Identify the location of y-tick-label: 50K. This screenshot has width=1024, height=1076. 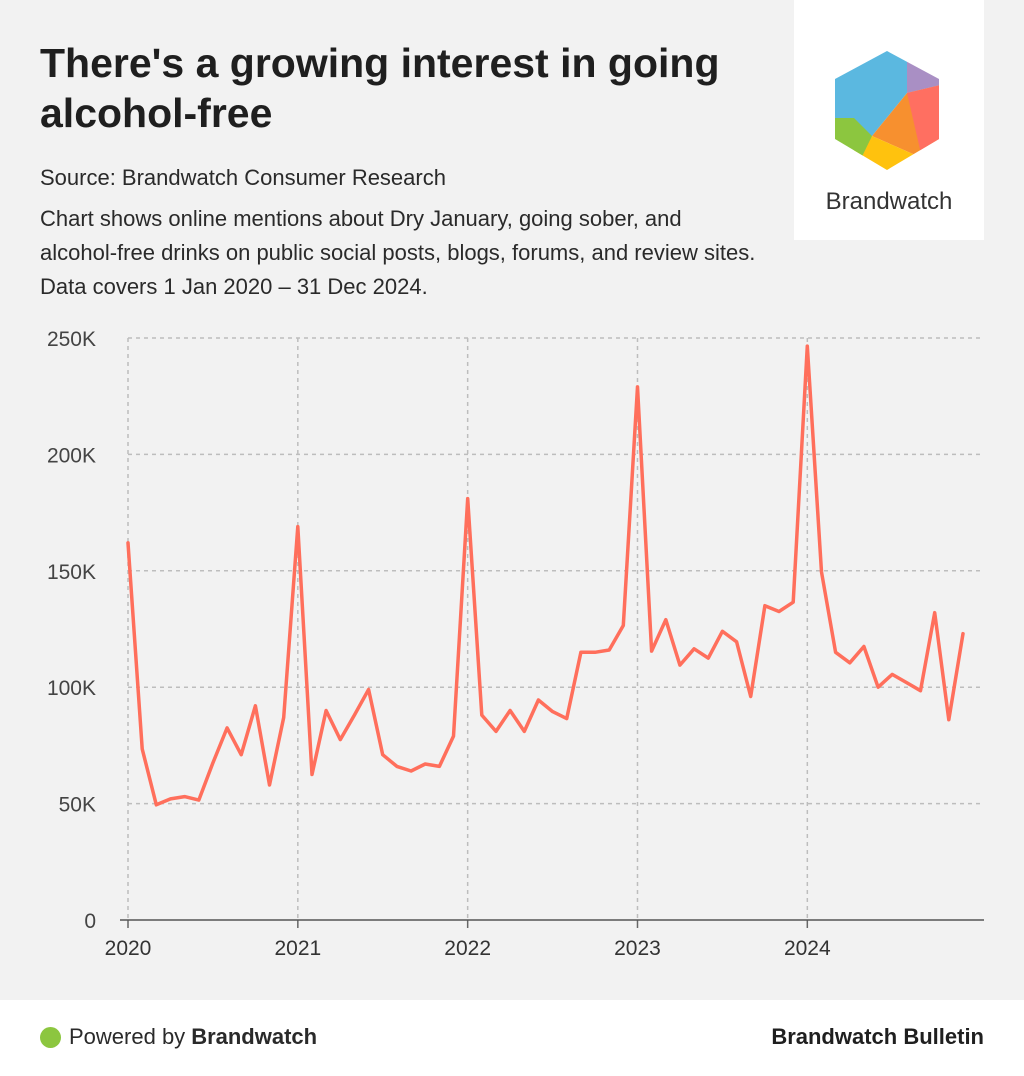
(77, 805).